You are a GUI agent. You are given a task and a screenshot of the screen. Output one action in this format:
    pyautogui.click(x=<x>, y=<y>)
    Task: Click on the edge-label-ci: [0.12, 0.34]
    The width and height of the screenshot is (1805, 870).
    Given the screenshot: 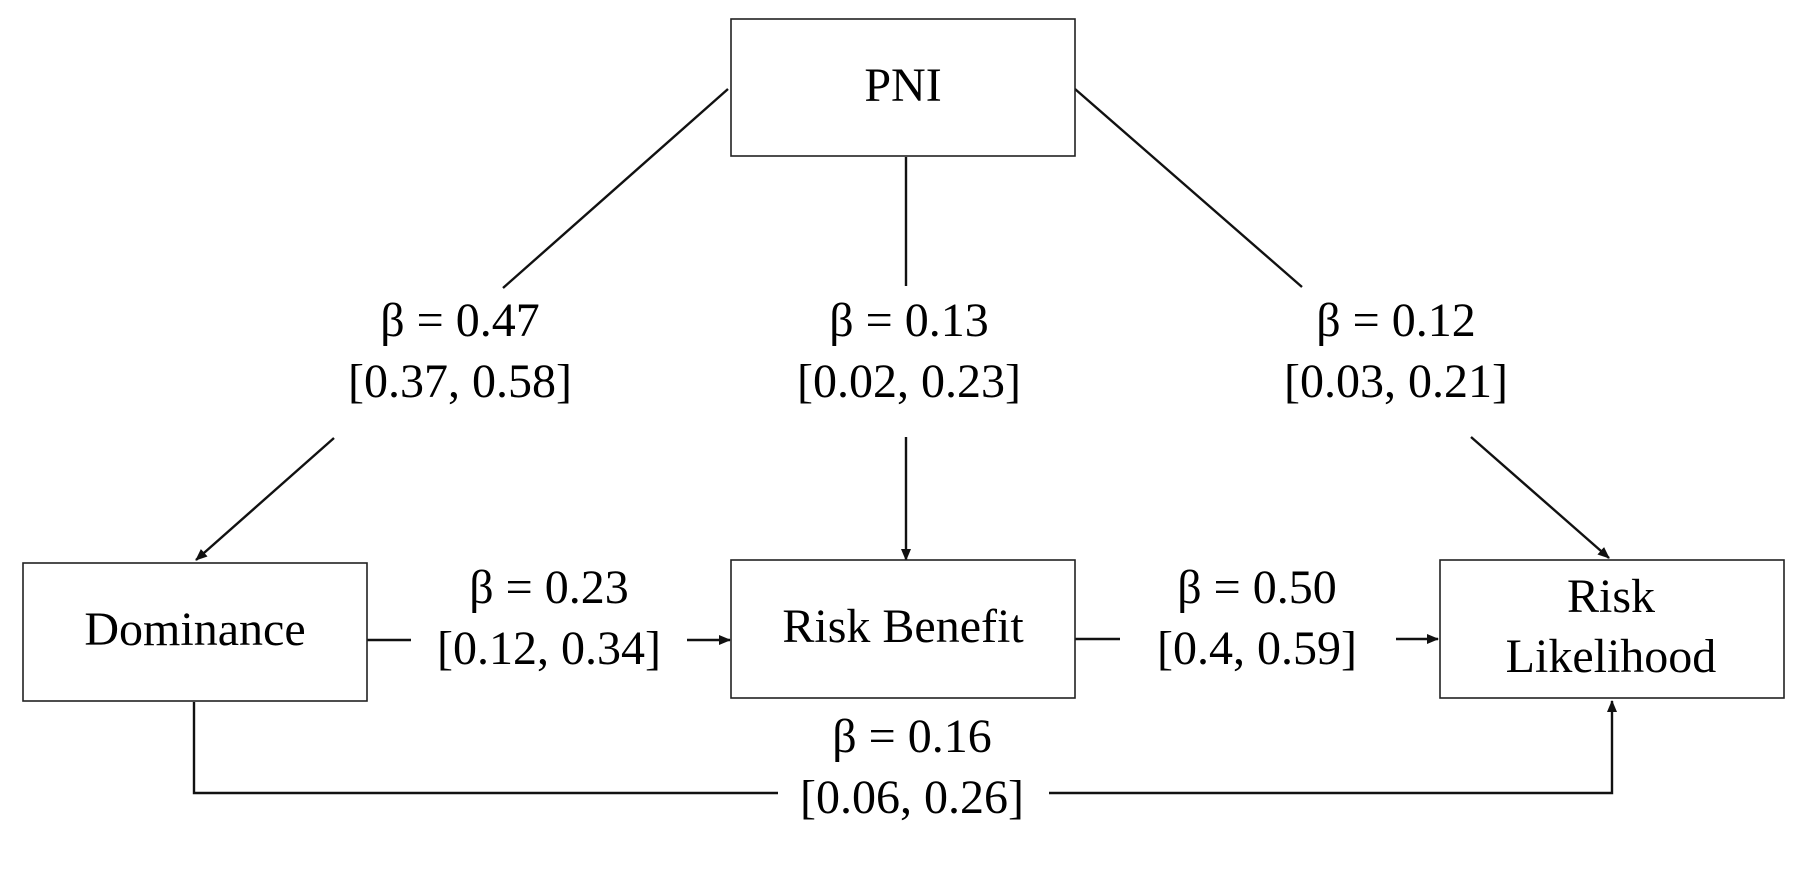 What is the action you would take?
    pyautogui.click(x=549, y=648)
    